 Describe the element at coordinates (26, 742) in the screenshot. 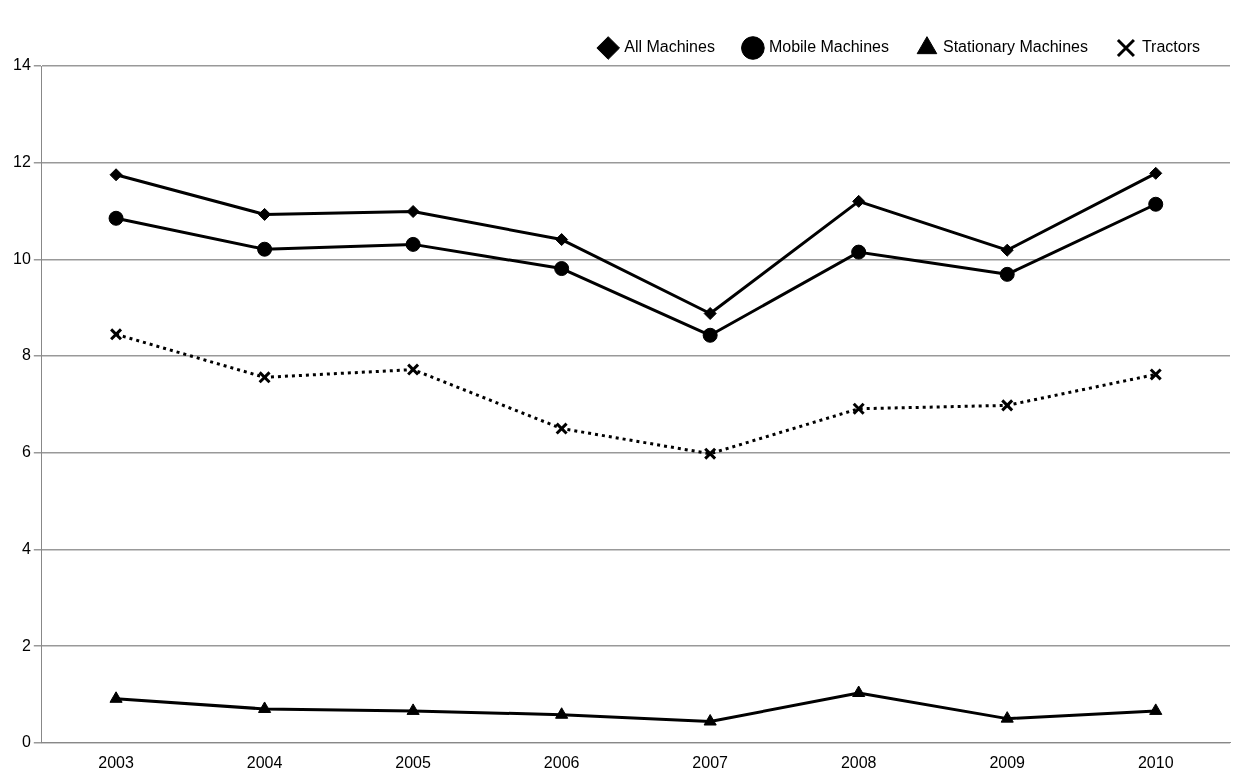

I see `y-tick-label: 0` at that location.